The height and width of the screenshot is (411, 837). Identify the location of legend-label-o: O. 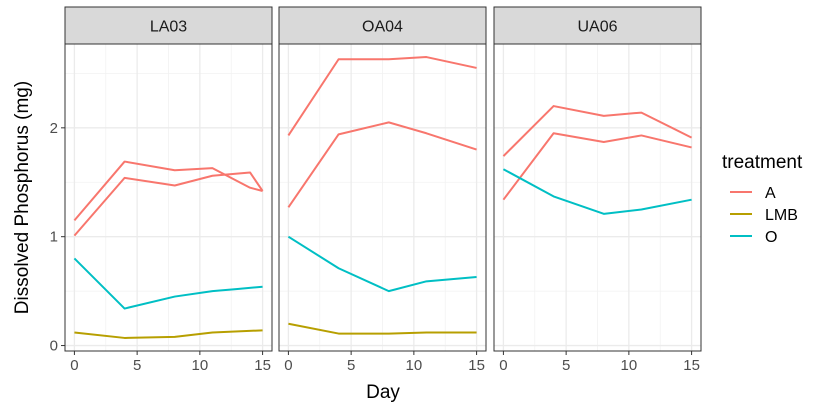
(771, 237).